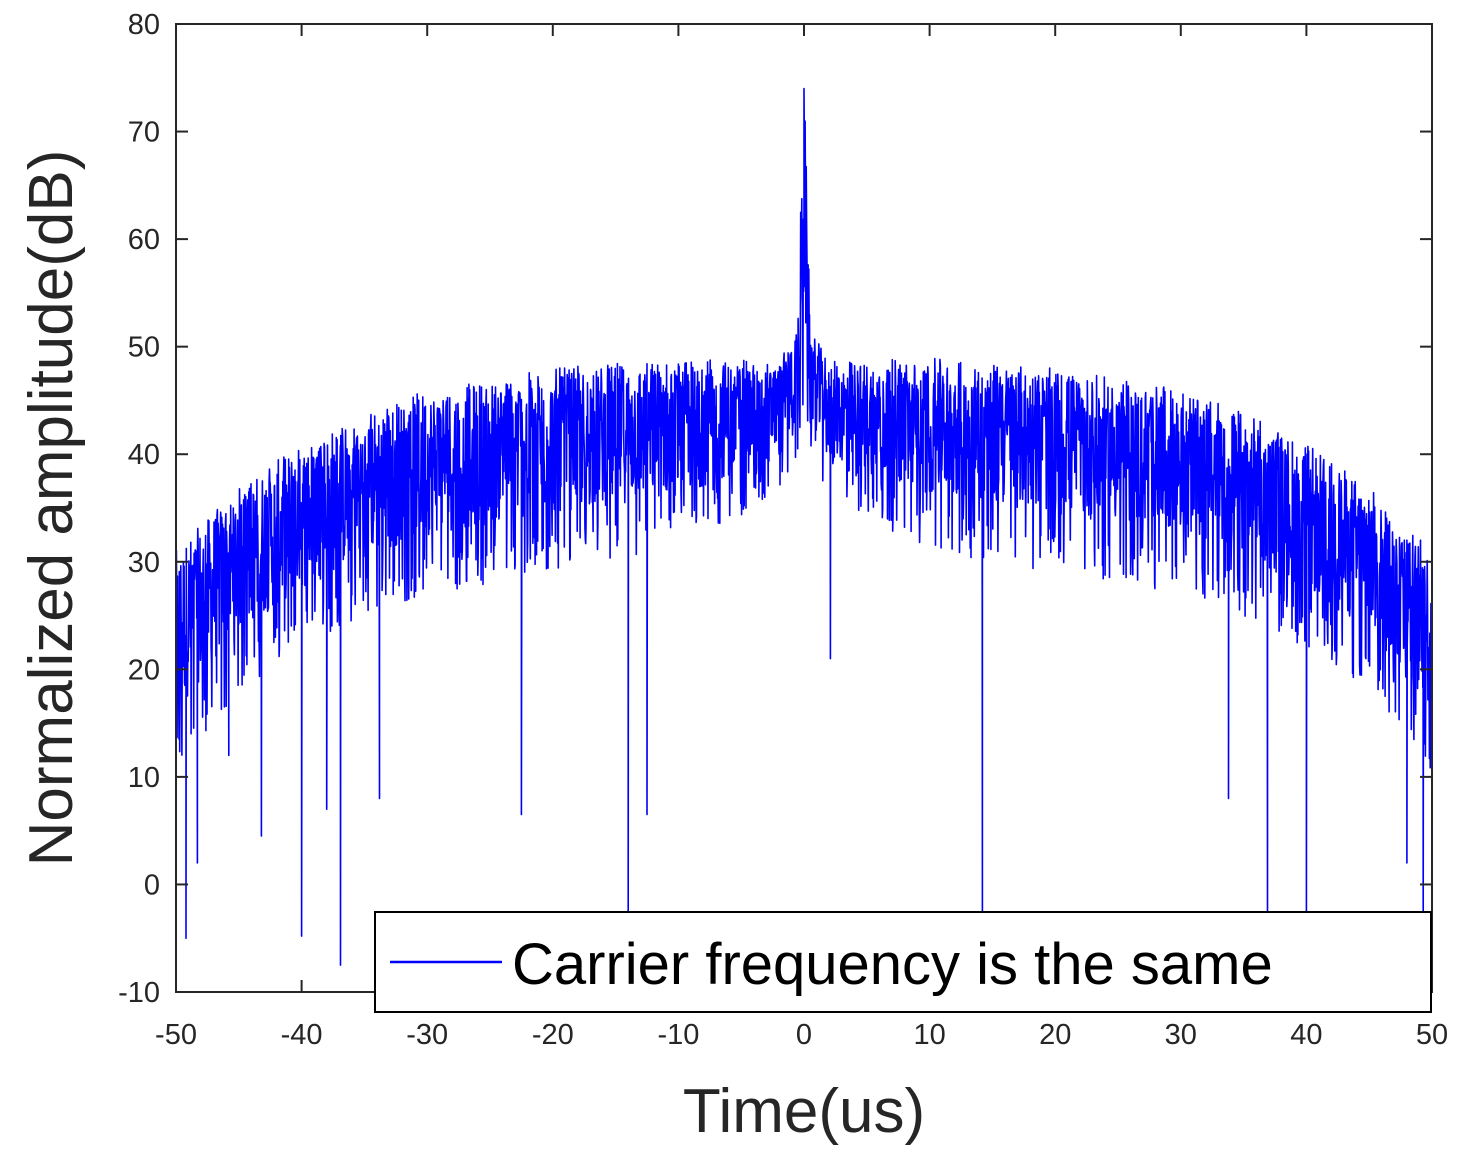 This screenshot has height=1154, width=1469. What do you see at coordinates (1306, 1035) in the screenshot?
I see `x-tick-label: 40` at bounding box center [1306, 1035].